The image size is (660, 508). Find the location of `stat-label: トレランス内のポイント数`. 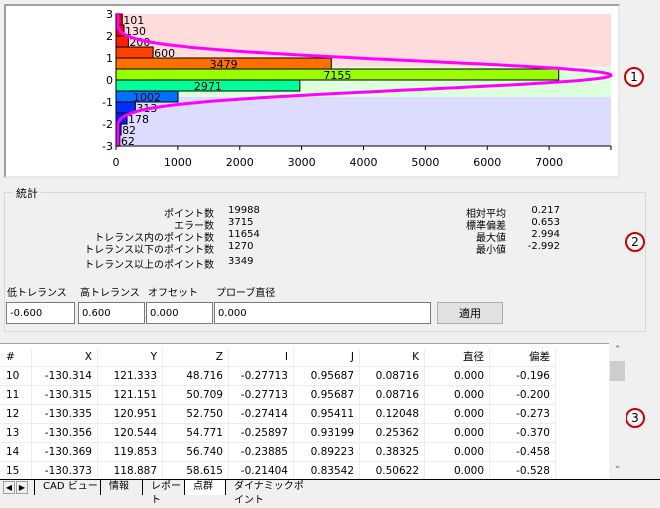

stat-label: トレランス内のポイント数 is located at coordinates (154, 238).